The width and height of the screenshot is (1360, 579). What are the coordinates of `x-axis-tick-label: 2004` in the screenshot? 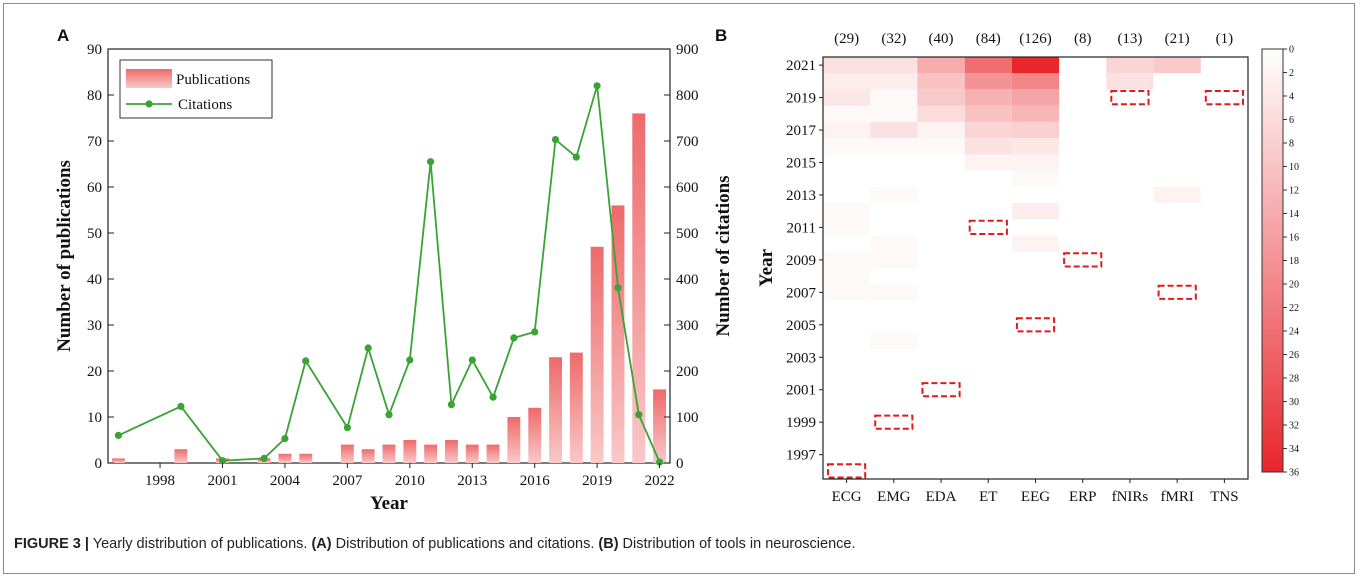 It's located at (285, 481).